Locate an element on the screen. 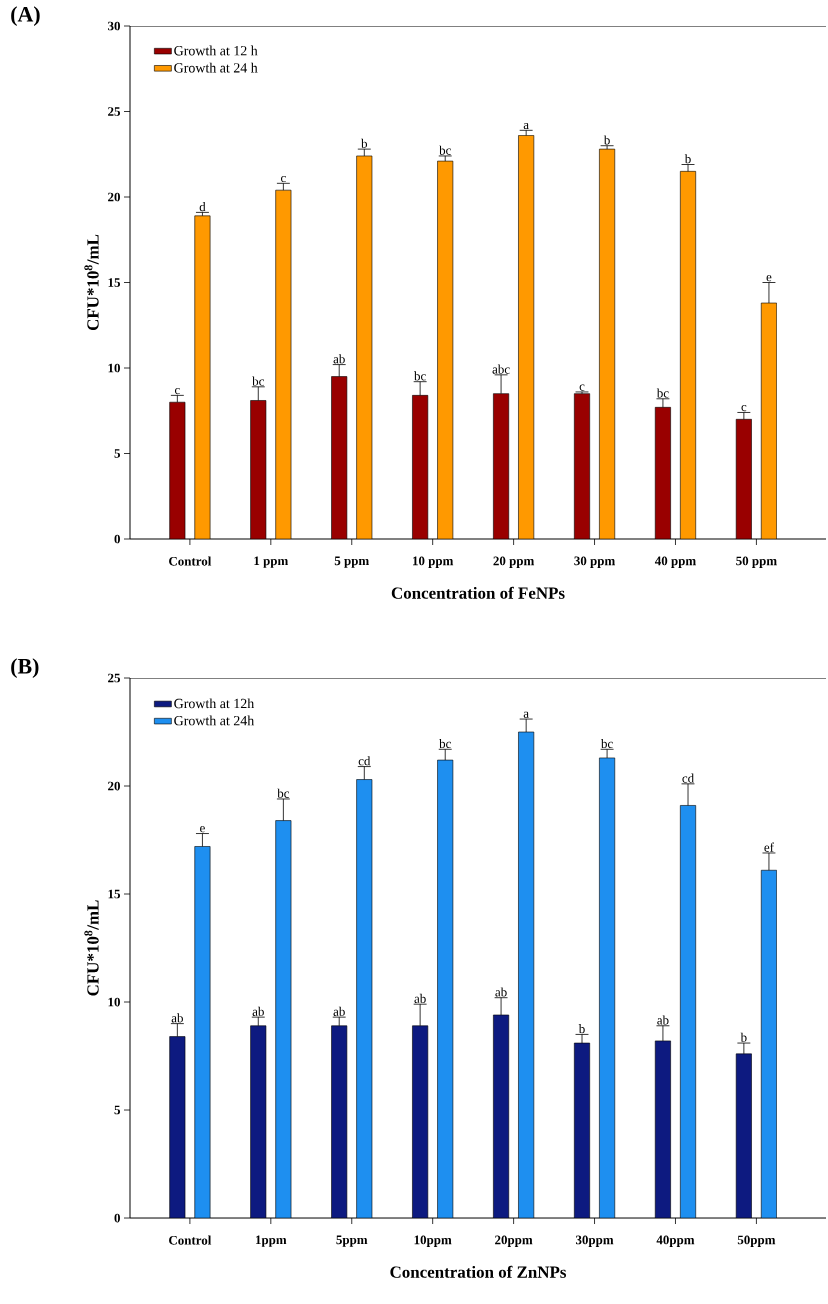 Image resolution: width=828 pixels, height=1304 pixels. legend-label: Growth at 24 h is located at coordinates (216, 67).